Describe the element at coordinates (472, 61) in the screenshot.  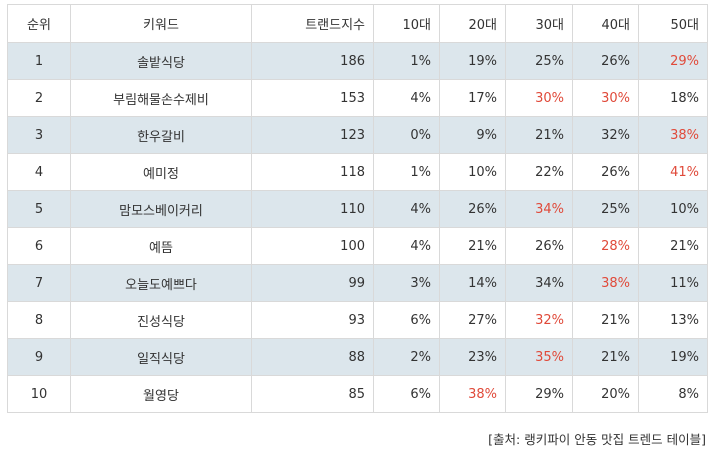
I see `cell-age-20s: 19%` at that location.